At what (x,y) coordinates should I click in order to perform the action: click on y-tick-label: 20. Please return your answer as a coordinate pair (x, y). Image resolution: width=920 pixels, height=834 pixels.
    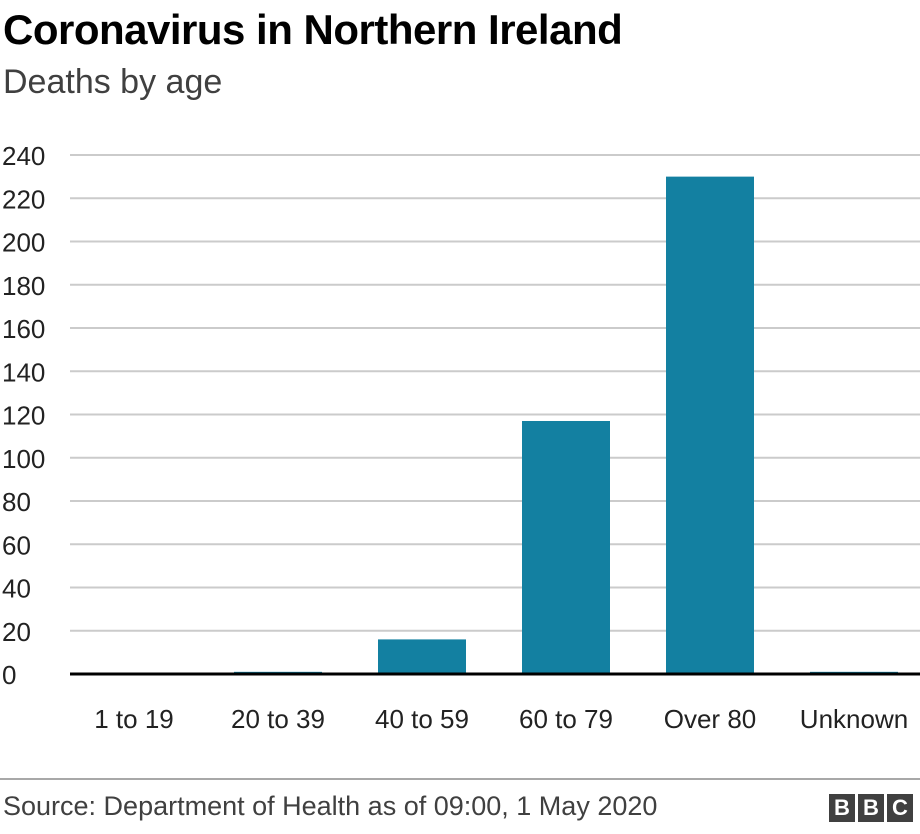
    Looking at the image, I should click on (16, 632).